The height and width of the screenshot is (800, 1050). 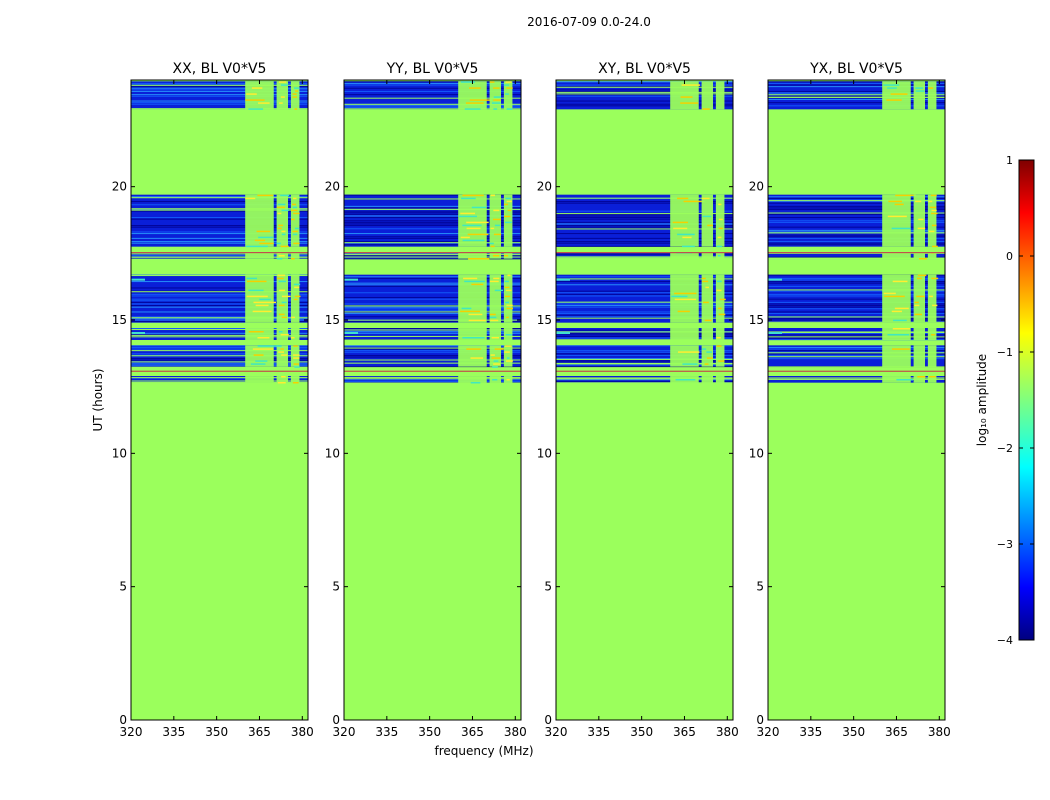 What do you see at coordinates (1005, 448) in the screenshot?
I see `colorbar-tick-label: −2` at bounding box center [1005, 448].